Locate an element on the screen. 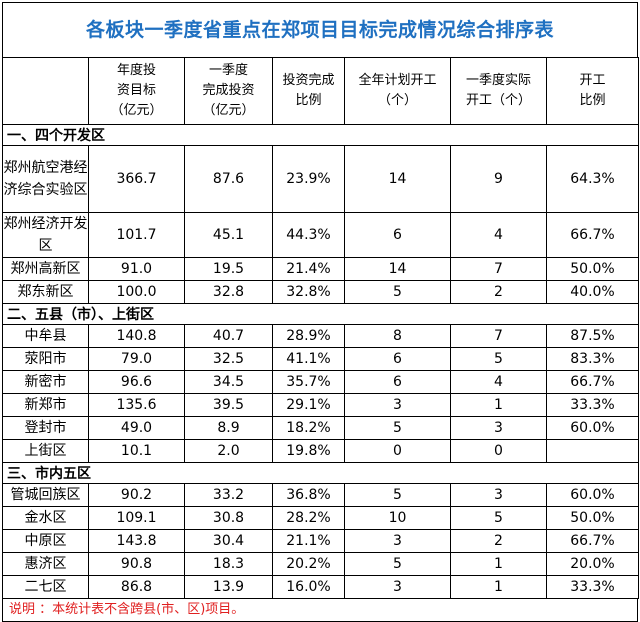 Image resolution: width=640 pixels, height=622 pixels. cell-plan: 14 is located at coordinates (397, 179).